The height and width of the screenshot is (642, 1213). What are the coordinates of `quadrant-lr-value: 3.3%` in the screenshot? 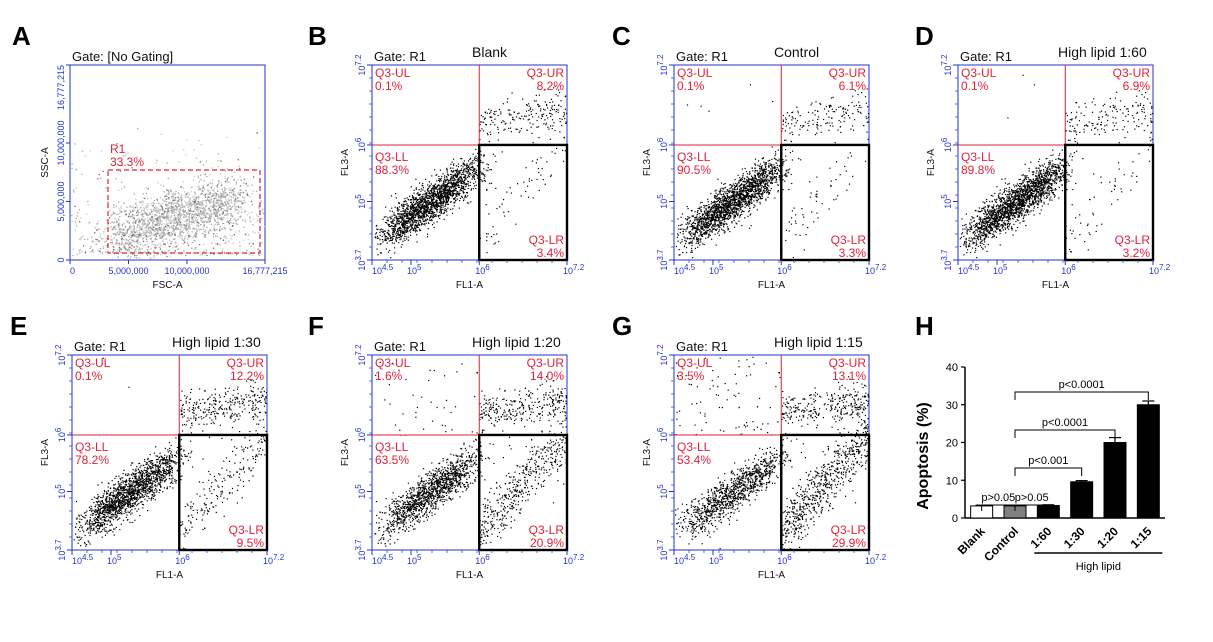 It's located at (853, 253).